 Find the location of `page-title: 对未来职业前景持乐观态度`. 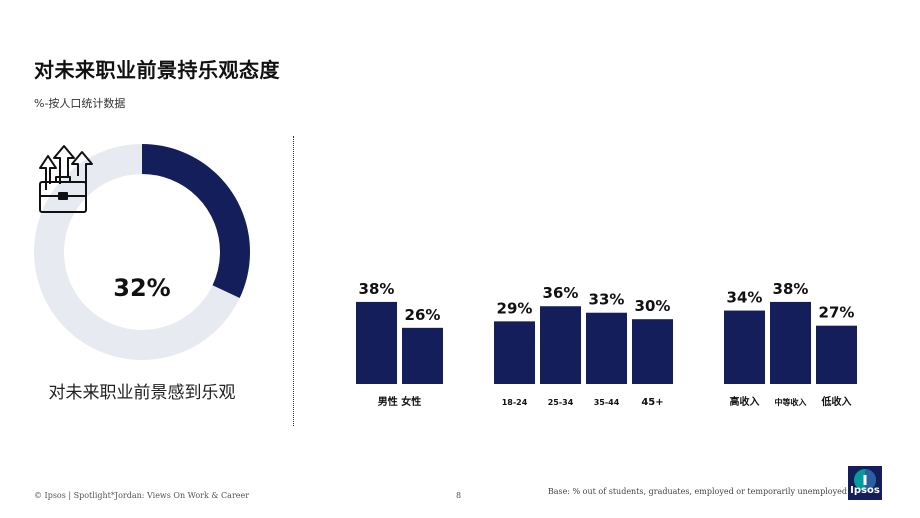

page-title: 对未来职业前景持乐观态度 is located at coordinates (157, 70).